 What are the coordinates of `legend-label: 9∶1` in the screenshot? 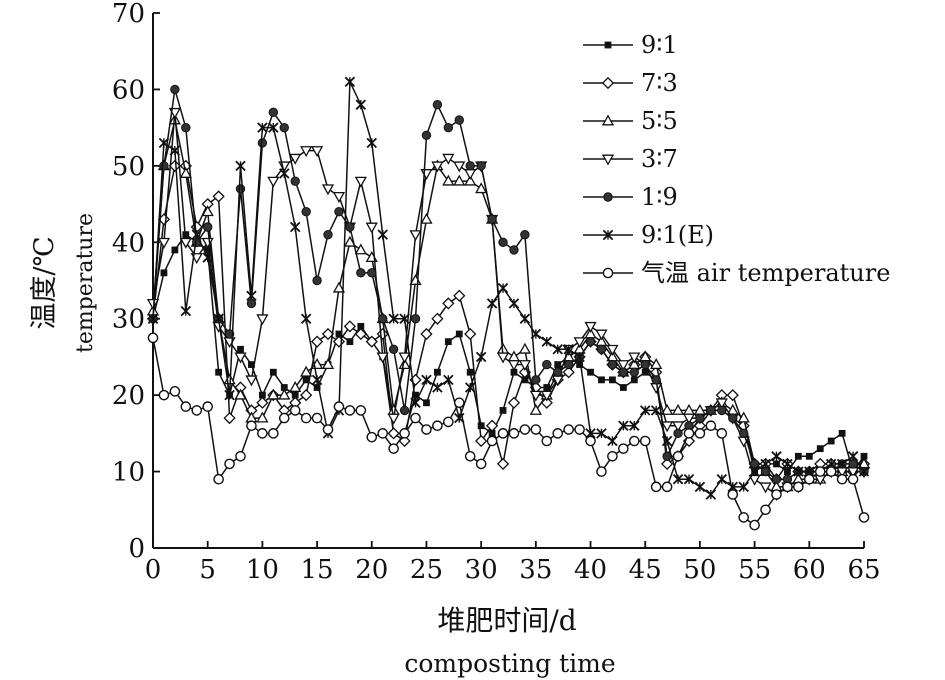 It's located at (659, 45).